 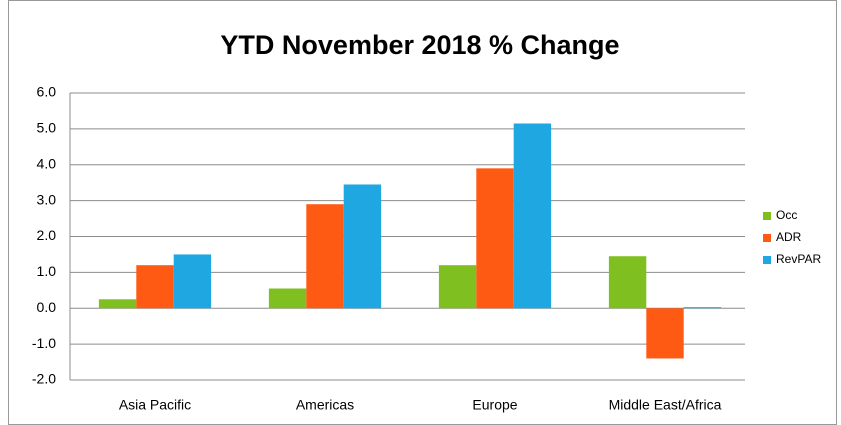 I want to click on legend-label: ADR, so click(x=789, y=237).